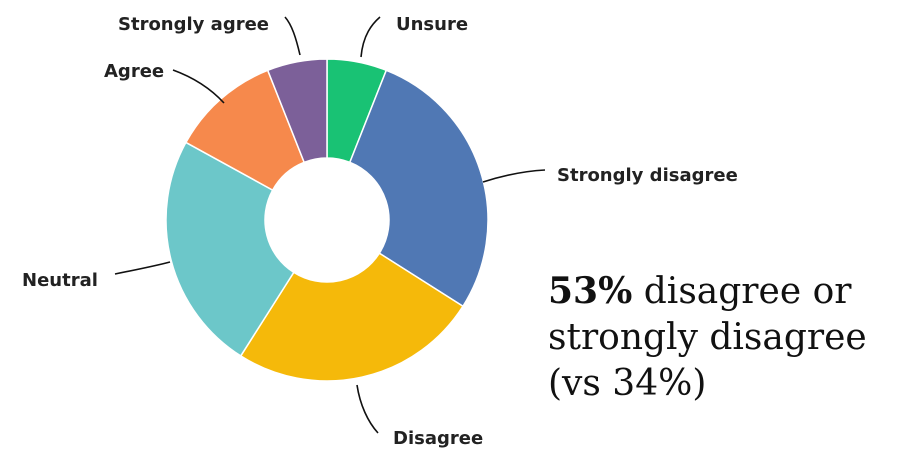 Image resolution: width=900 pixels, height=452 pixels. Describe the element at coordinates (747, 291) in the screenshot. I see `stat-text-1: disagree or` at that location.